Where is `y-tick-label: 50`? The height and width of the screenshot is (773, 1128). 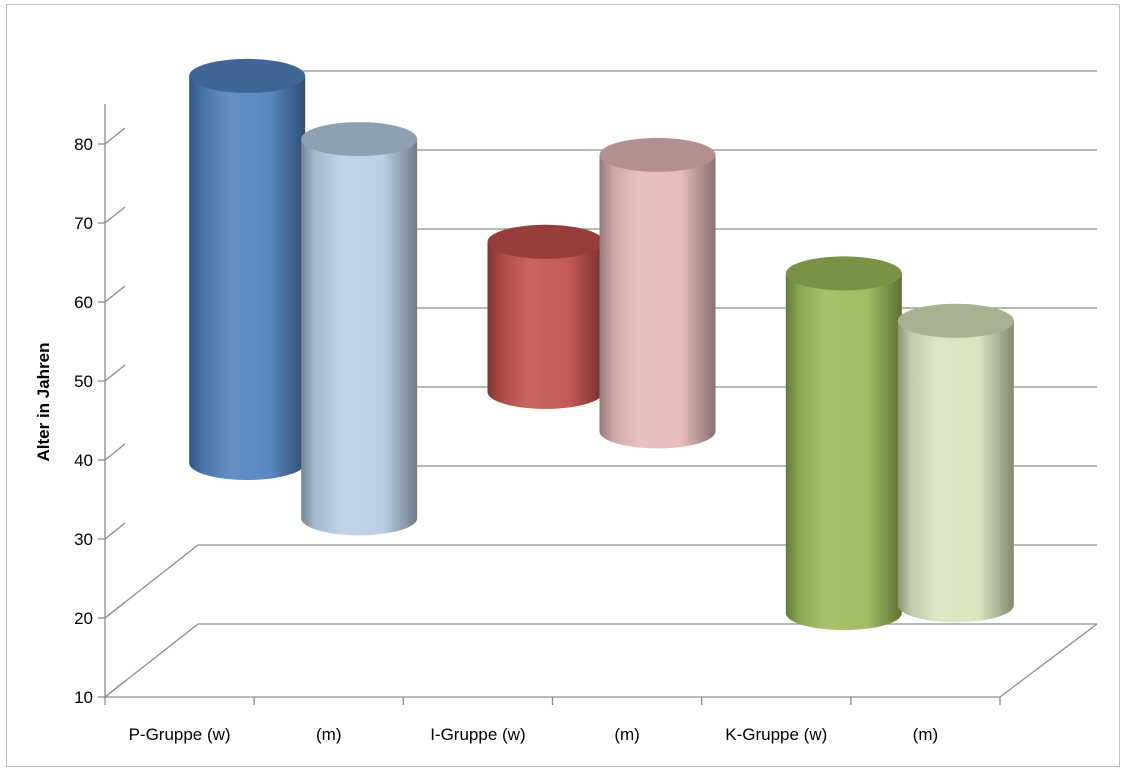
y-tick-label: 50 is located at coordinates (83, 381).